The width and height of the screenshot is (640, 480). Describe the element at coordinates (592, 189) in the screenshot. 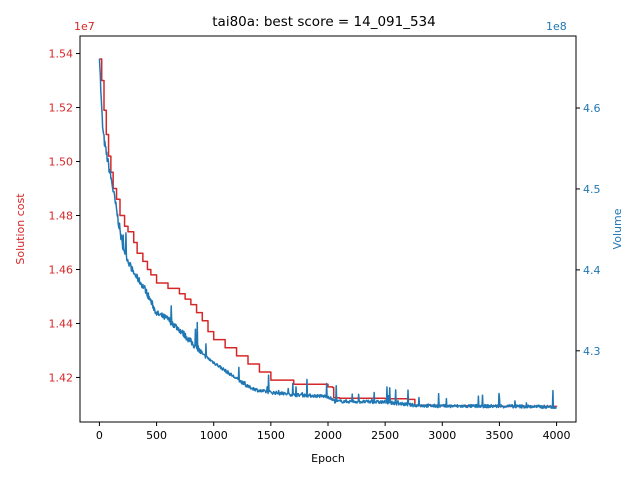

I see `y-right-tick-label: 4.5` at that location.